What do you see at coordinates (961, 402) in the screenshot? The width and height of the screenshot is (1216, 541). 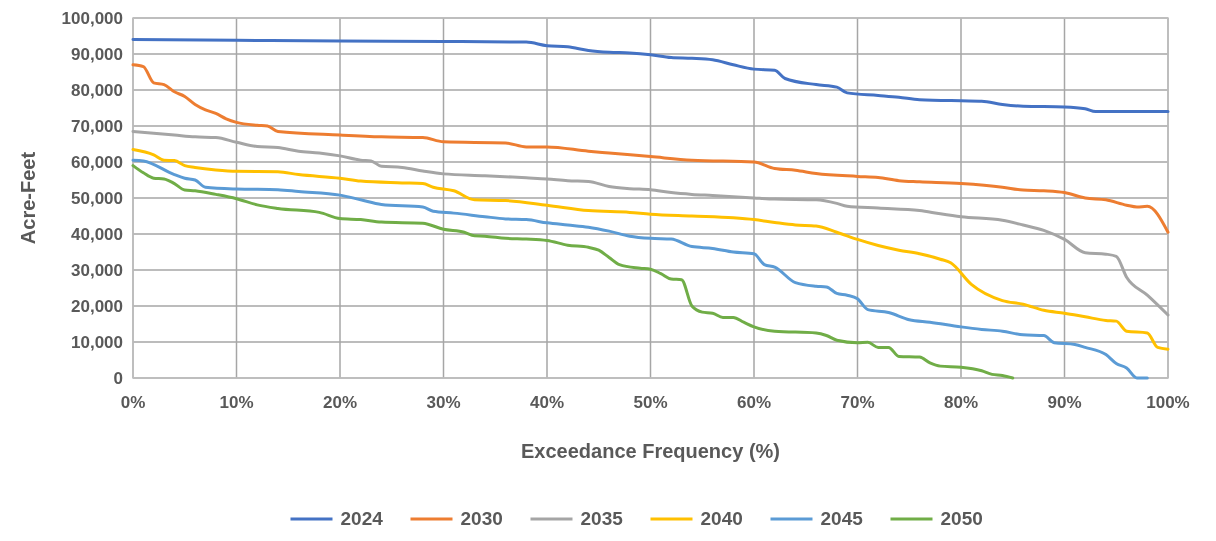 I see `x-tick-label: 80%` at bounding box center [961, 402].